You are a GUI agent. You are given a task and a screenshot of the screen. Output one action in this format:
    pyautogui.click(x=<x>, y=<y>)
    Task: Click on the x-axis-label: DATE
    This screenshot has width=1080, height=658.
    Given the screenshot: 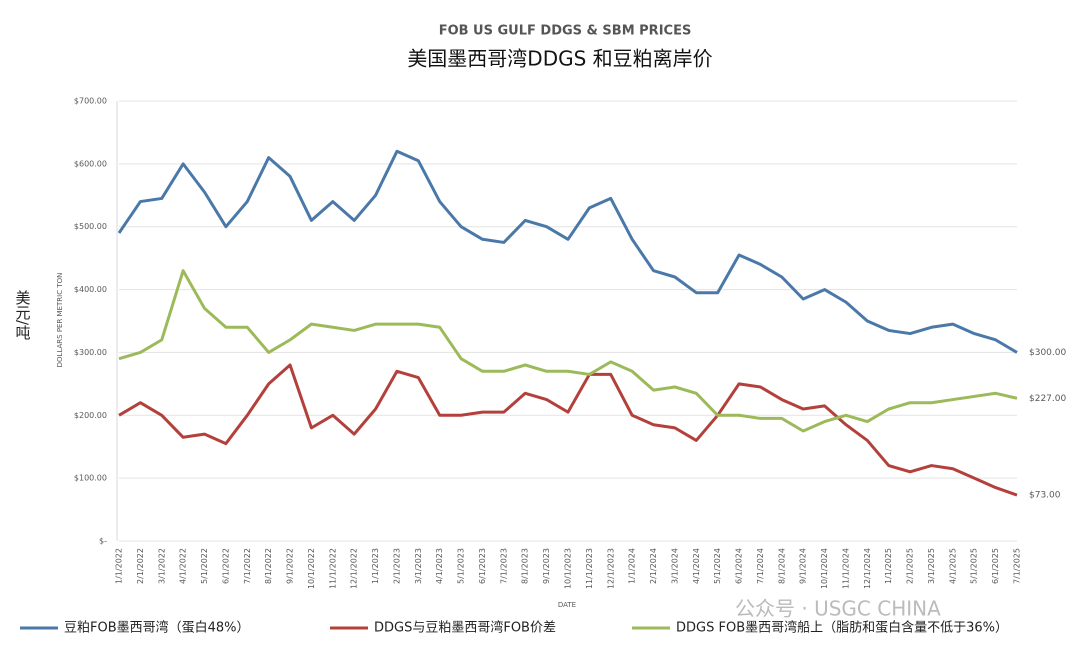 What is the action you would take?
    pyautogui.click(x=567, y=605)
    